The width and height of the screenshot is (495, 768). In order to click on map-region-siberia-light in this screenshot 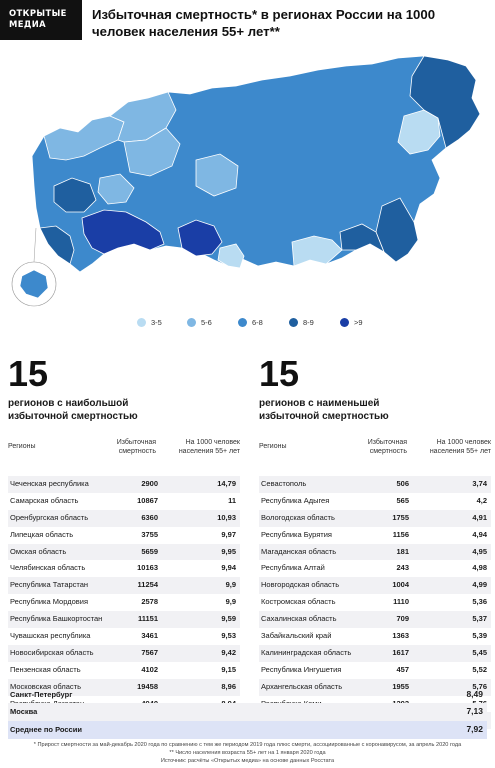, I will do `click(217, 175)`.